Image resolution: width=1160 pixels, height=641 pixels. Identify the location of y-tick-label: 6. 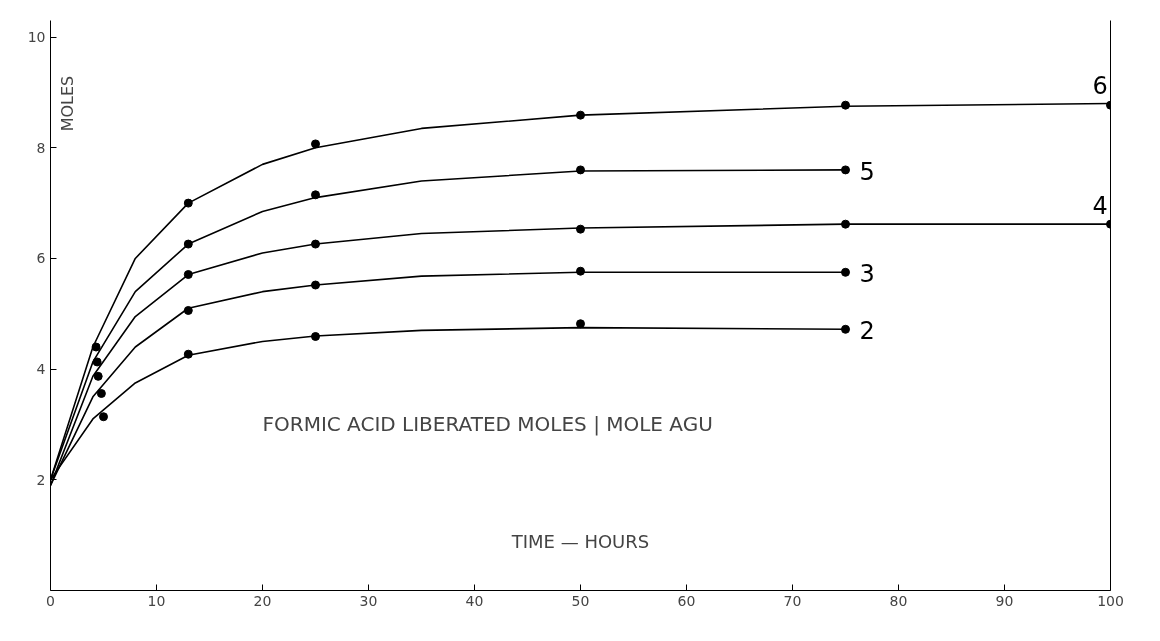
(41, 258).